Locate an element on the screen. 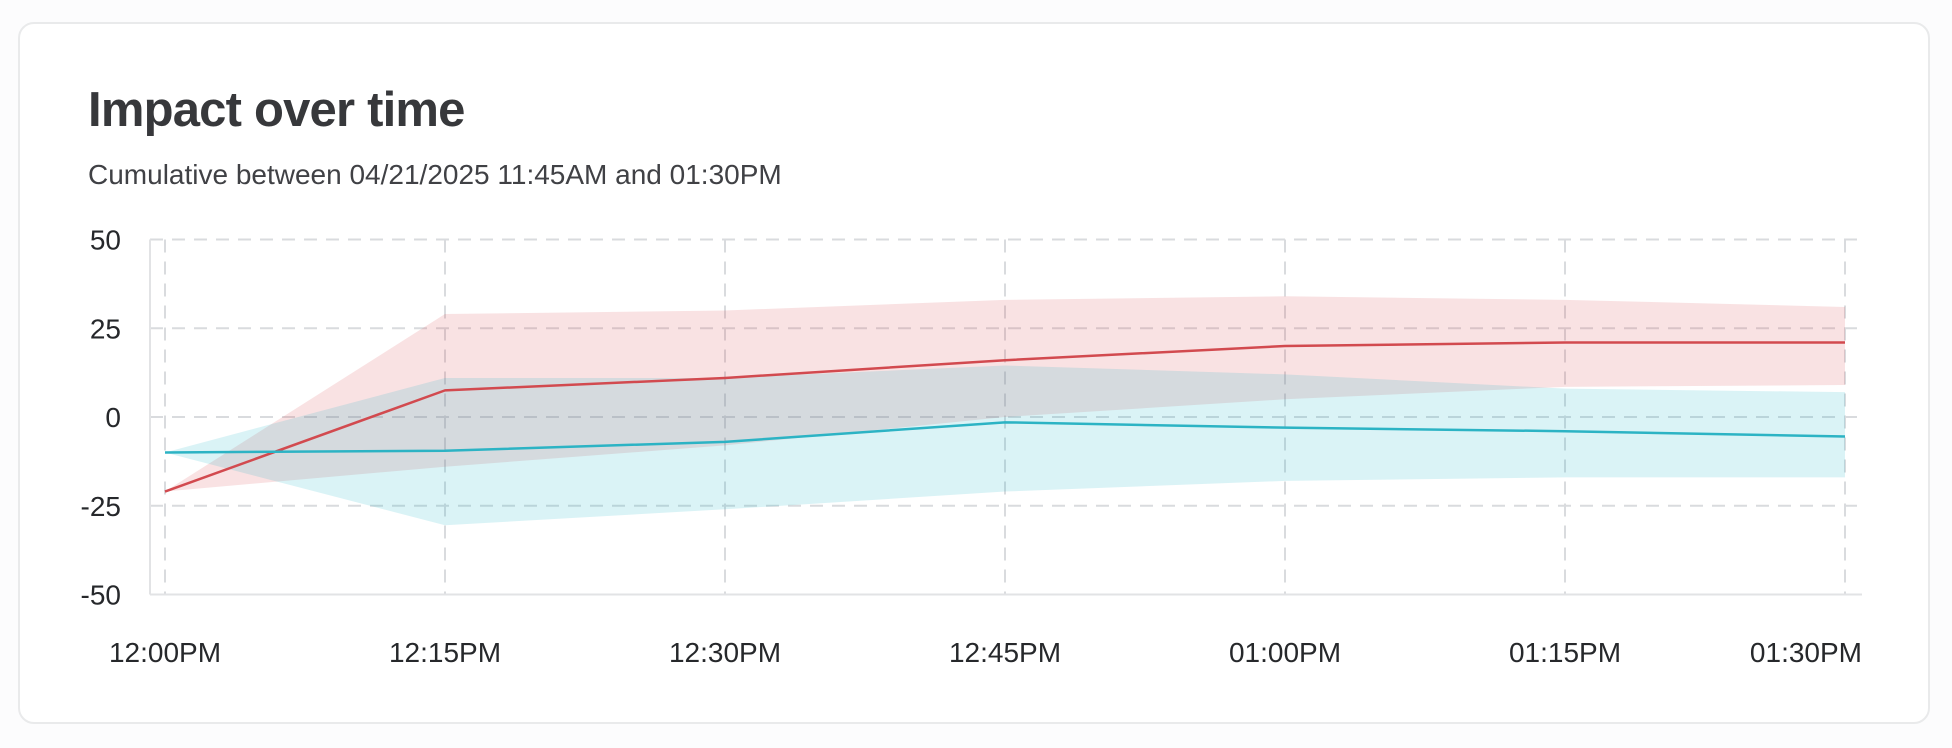 The width and height of the screenshot is (1952, 748). x-tick-label: 01:15PM is located at coordinates (1565, 652).